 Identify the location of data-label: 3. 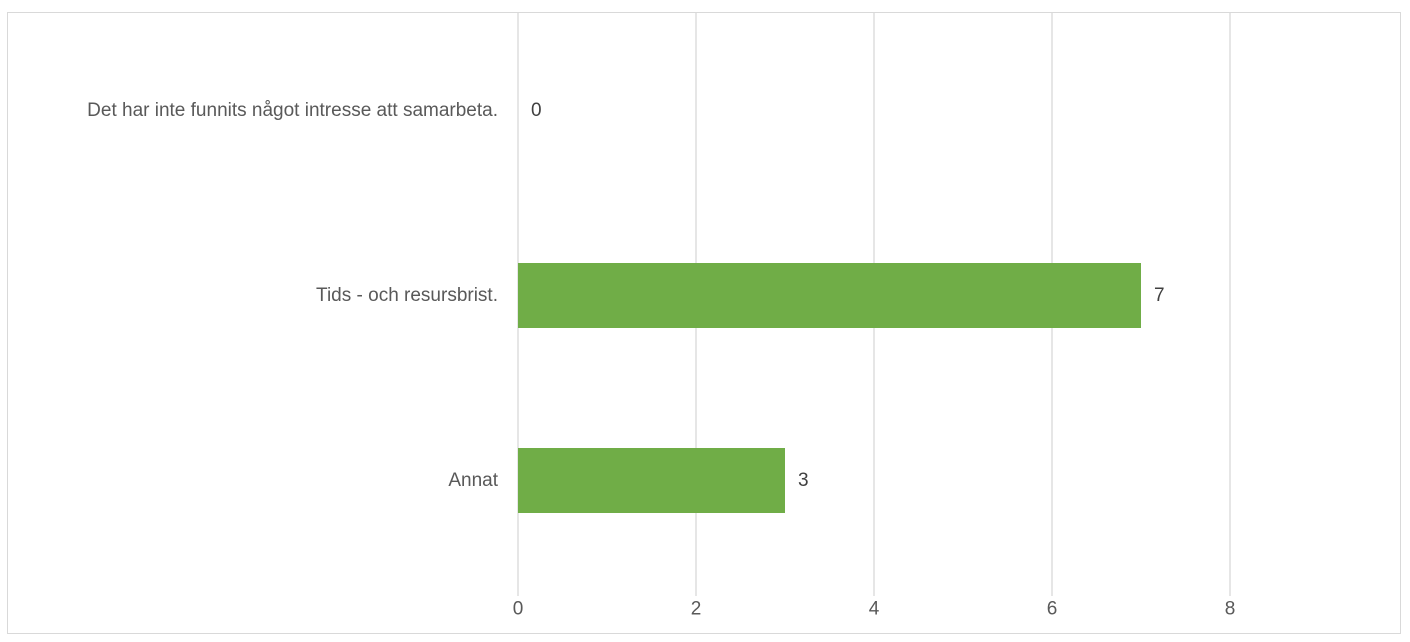
(803, 480).